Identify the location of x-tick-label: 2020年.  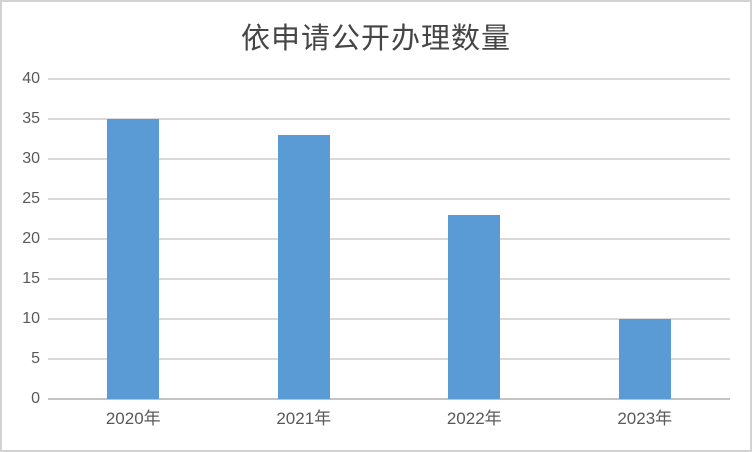
(133, 418).